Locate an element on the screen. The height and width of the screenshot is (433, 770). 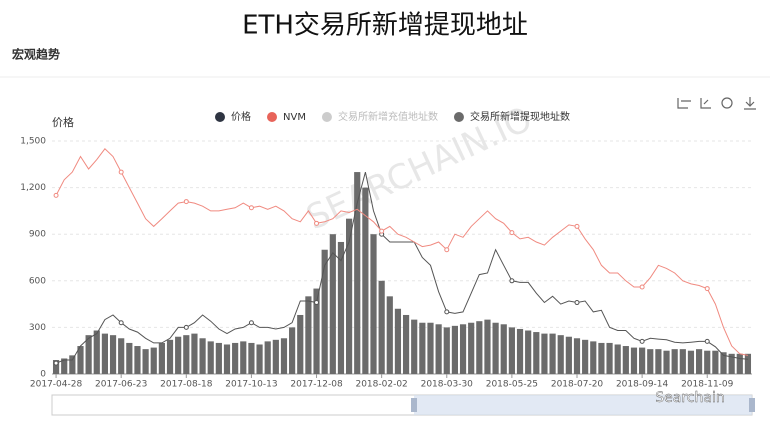
y-axis-label: 价格 is located at coordinates (63, 122).